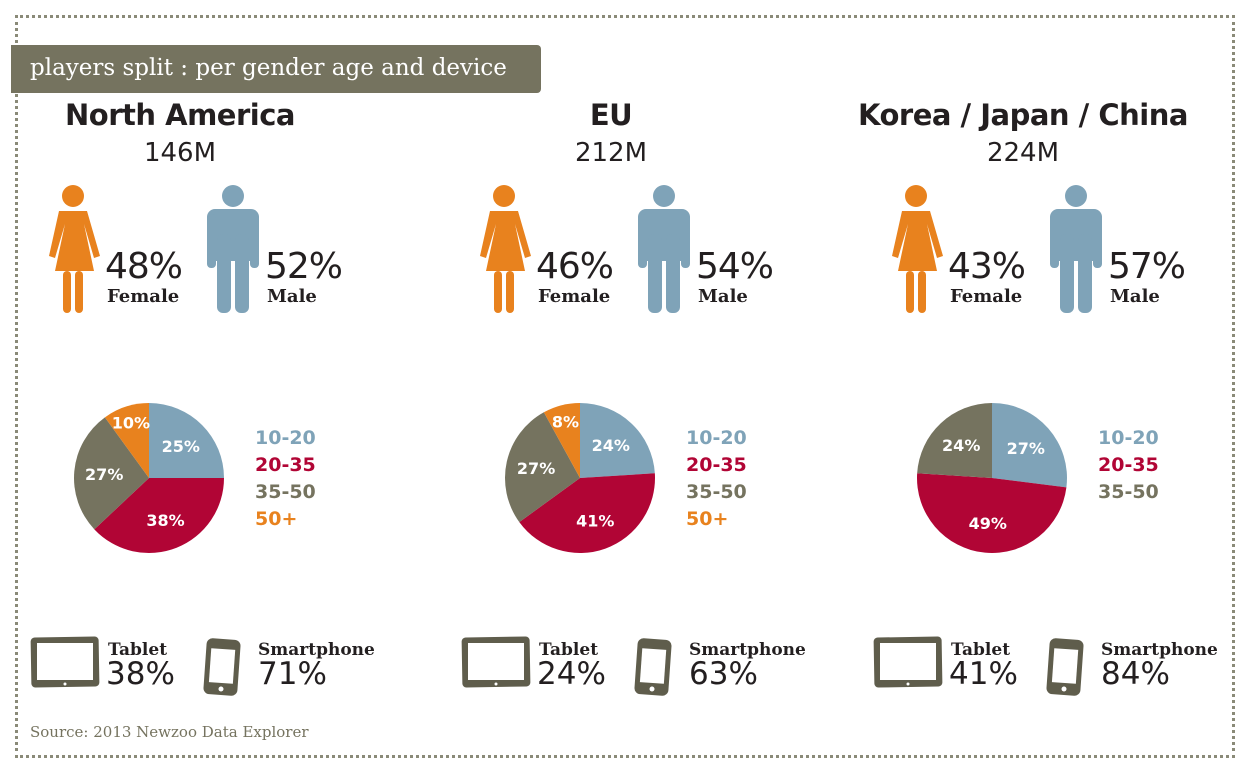  Describe the element at coordinates (140, 674) in the screenshot. I see `tablet-percent: 38%` at that location.